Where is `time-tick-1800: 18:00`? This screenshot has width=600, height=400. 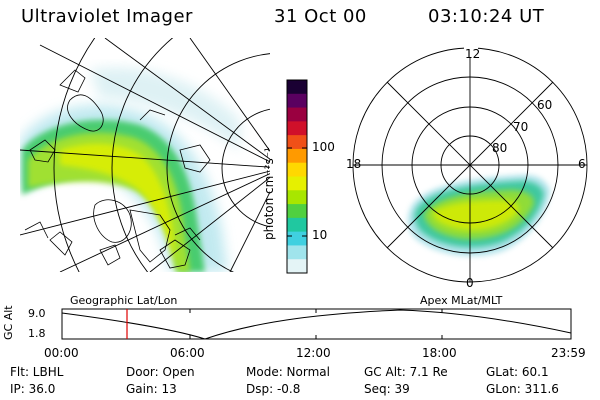 time-tick-1800: 18:00 is located at coordinates (439, 353).